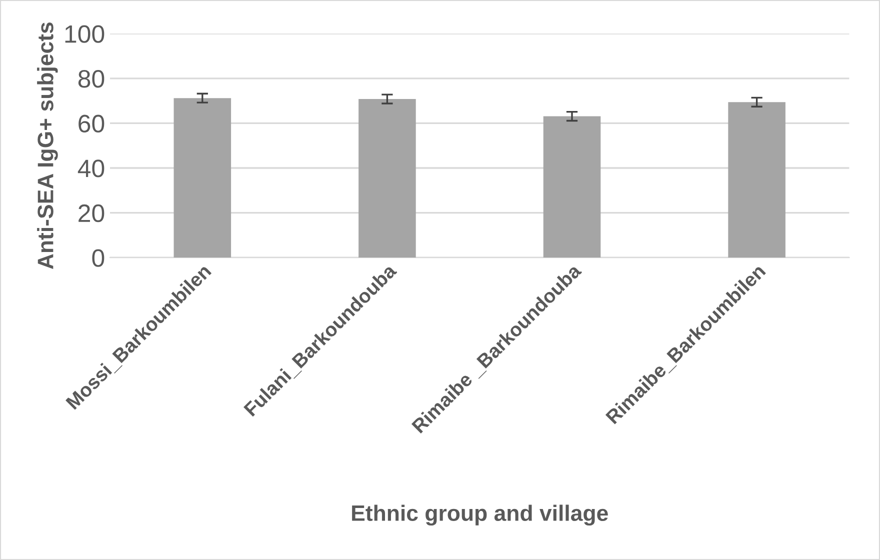 This screenshot has height=560, width=880. What do you see at coordinates (91, 79) in the screenshot?
I see `y-tick-label: 80` at bounding box center [91, 79].